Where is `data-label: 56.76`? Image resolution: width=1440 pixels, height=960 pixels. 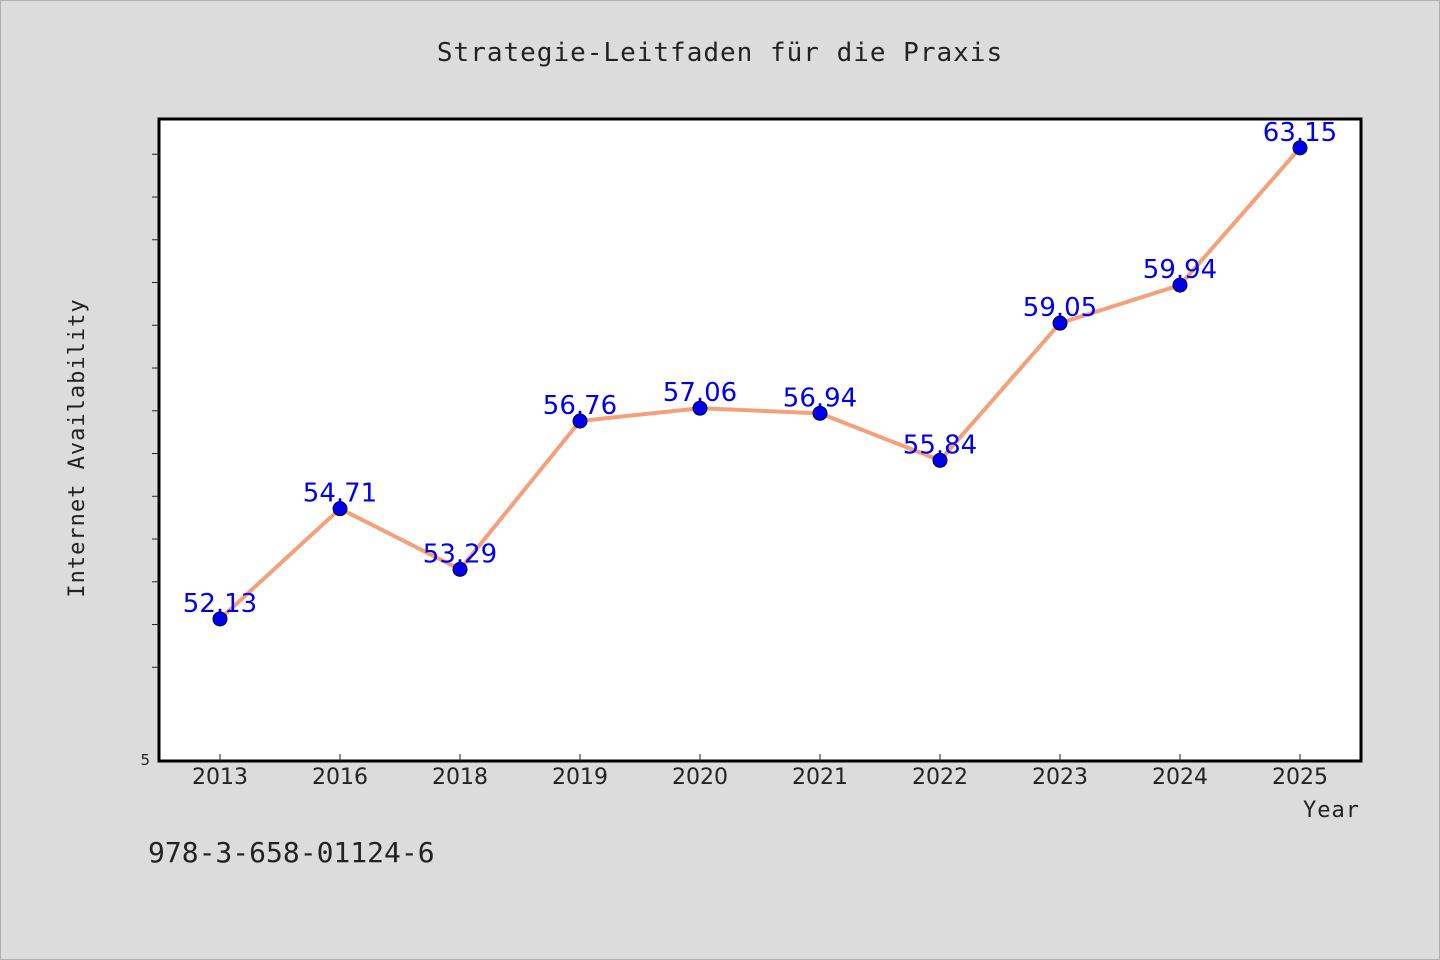
data-label: 56.76 is located at coordinates (580, 406).